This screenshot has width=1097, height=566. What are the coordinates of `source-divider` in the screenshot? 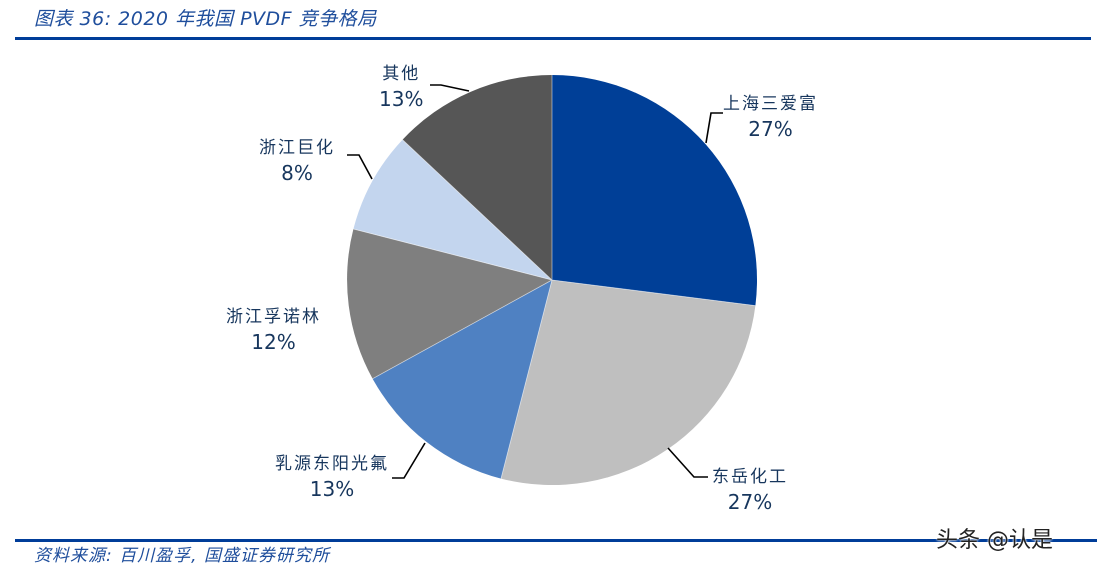 It's located at (556, 540).